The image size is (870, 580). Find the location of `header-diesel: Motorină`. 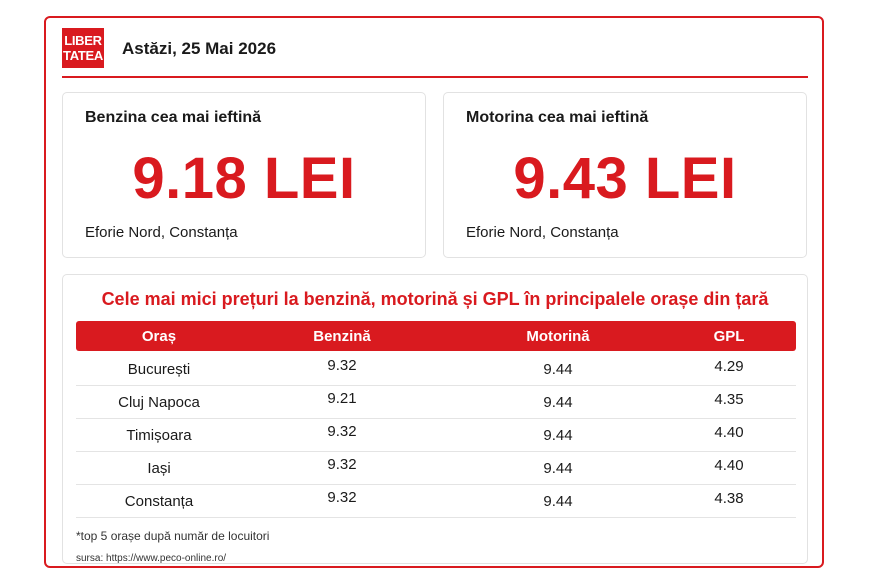

header-diesel: Motorină is located at coordinates (558, 336).